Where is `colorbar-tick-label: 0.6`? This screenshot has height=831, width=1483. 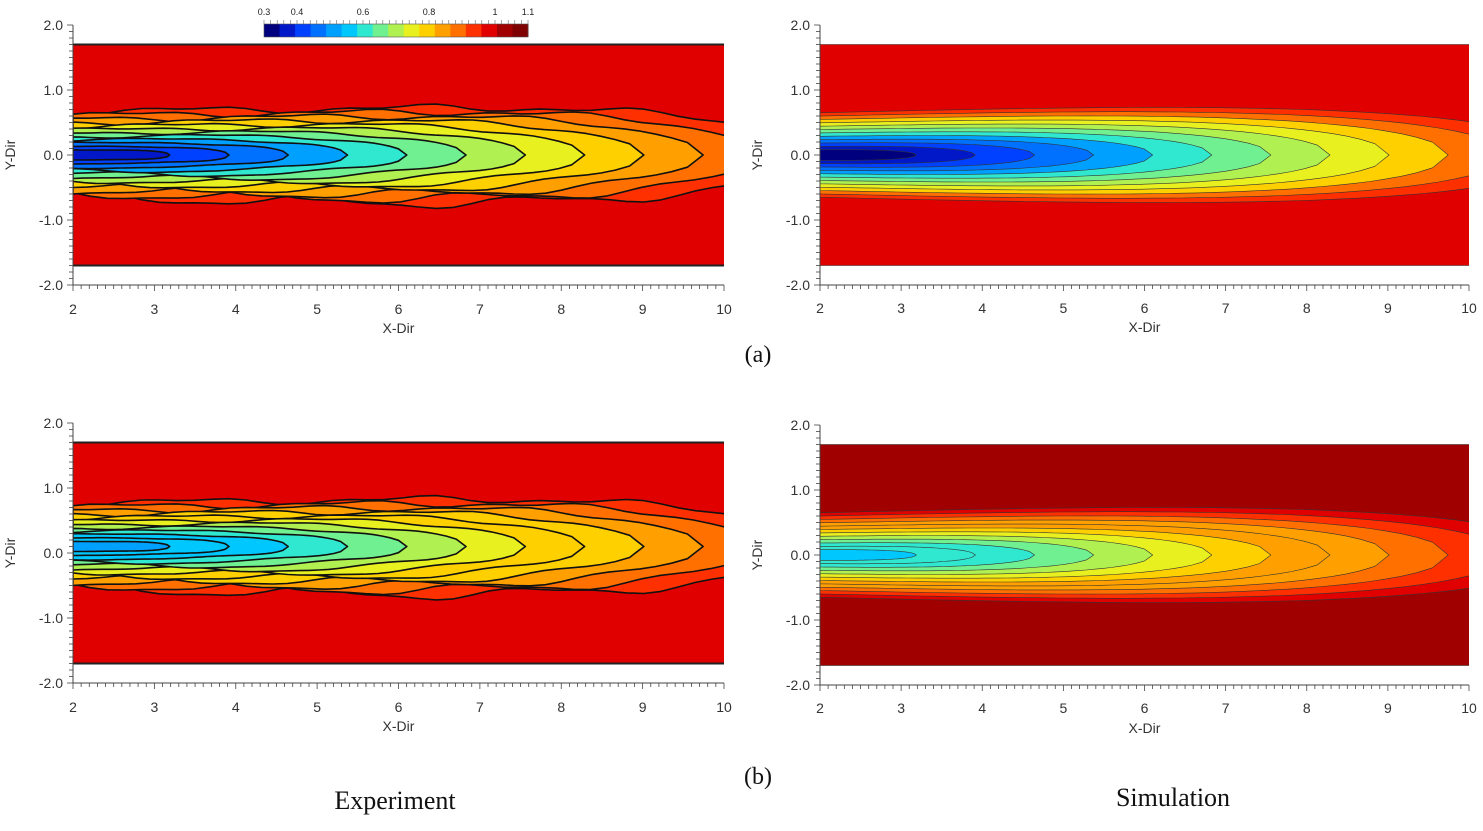 colorbar-tick-label: 0.6 is located at coordinates (363, 12).